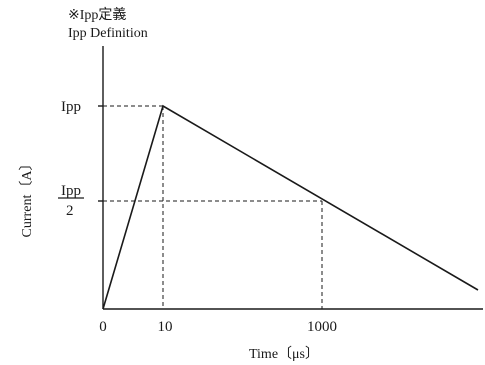  I want to click on x-tick-1000: 1000, so click(322, 327).